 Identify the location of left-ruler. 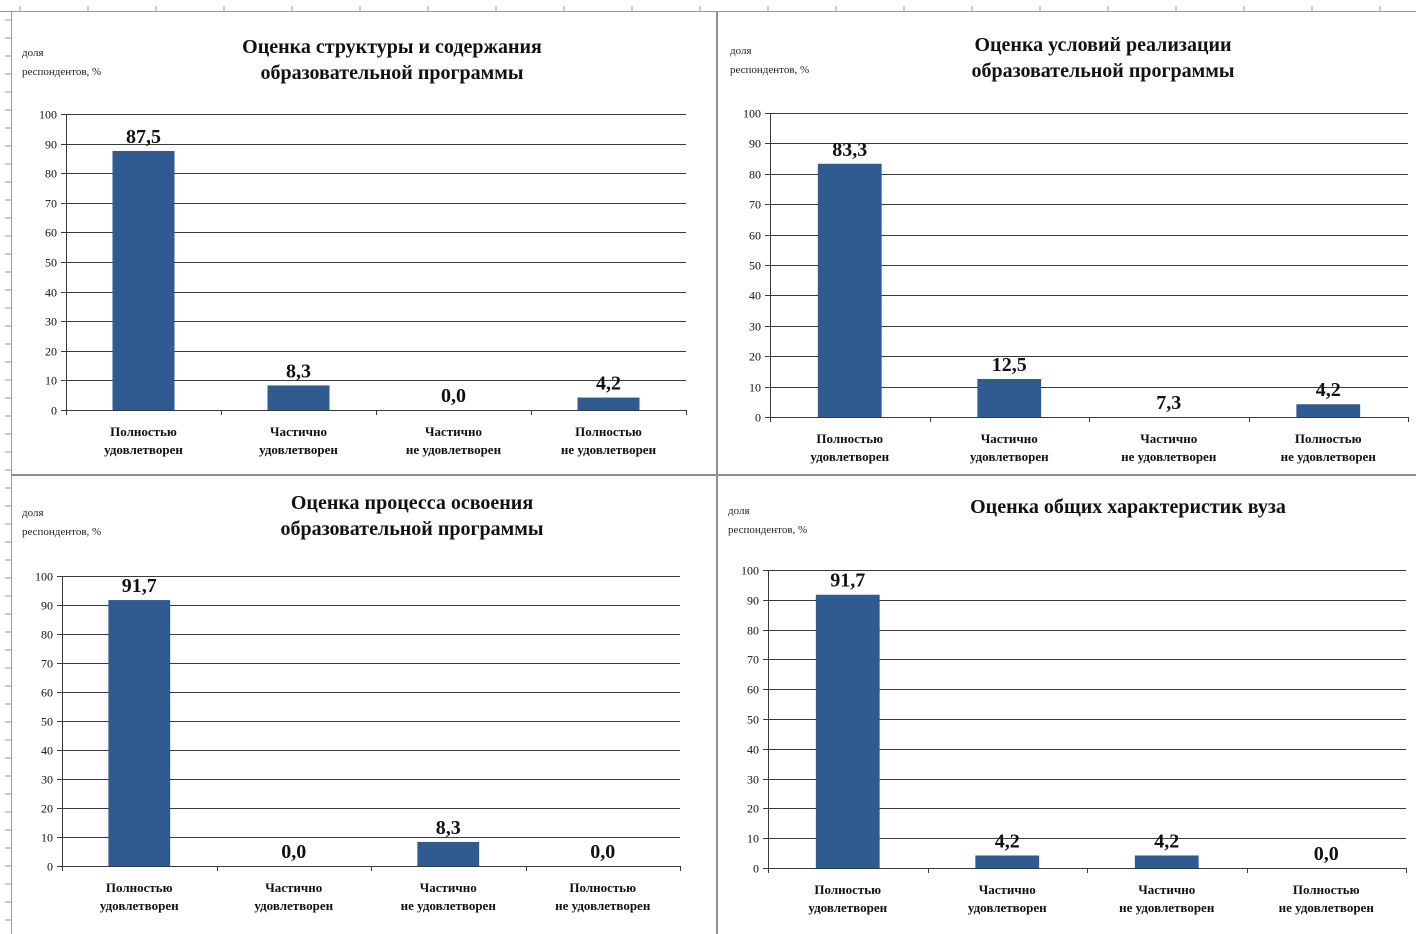
(8, 473).